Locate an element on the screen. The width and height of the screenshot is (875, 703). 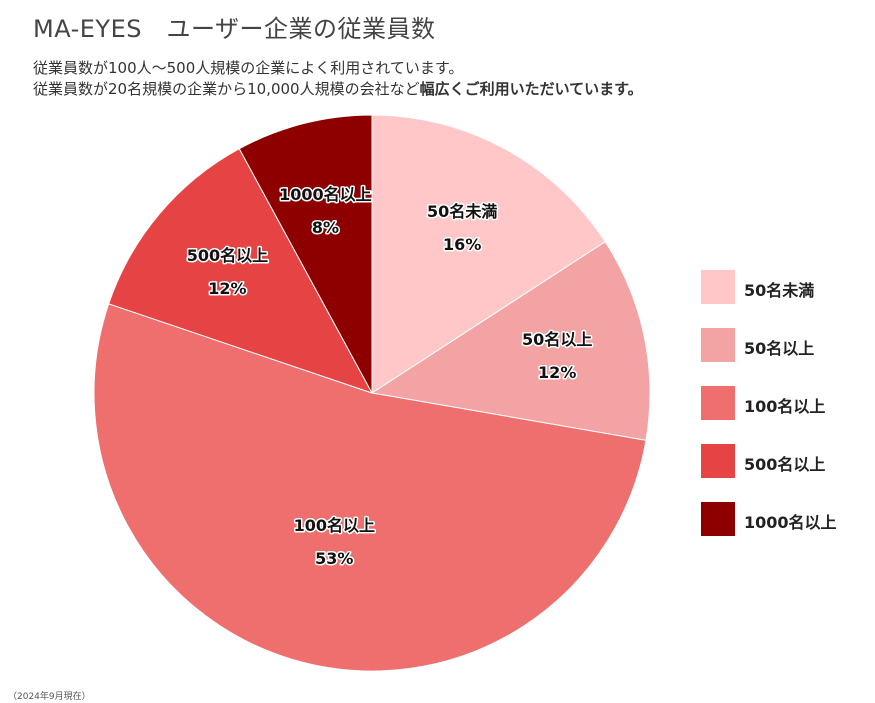
legend-label: 500名以上 is located at coordinates (785, 464).